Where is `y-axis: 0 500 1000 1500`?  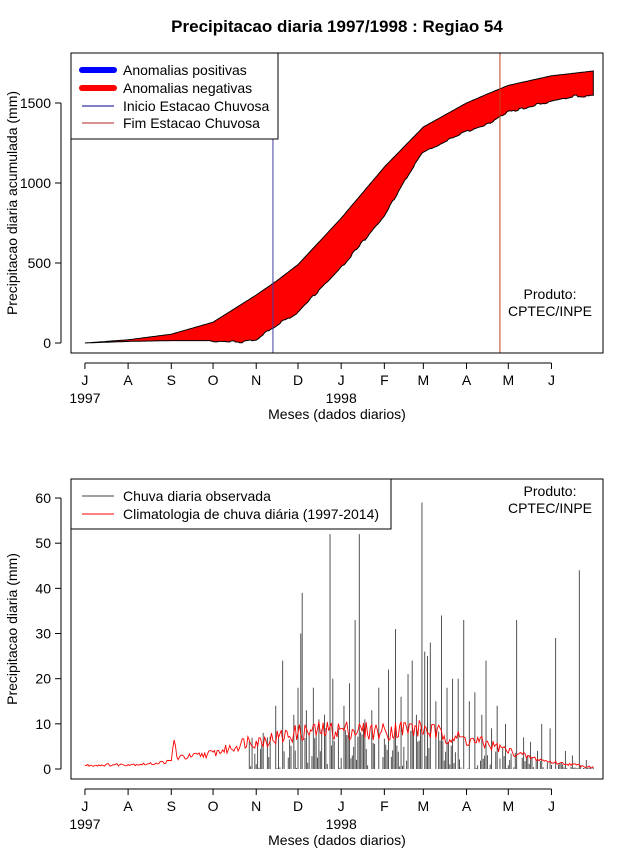
y-axis: 0 500 1000 1500 is located at coordinates (41, 223).